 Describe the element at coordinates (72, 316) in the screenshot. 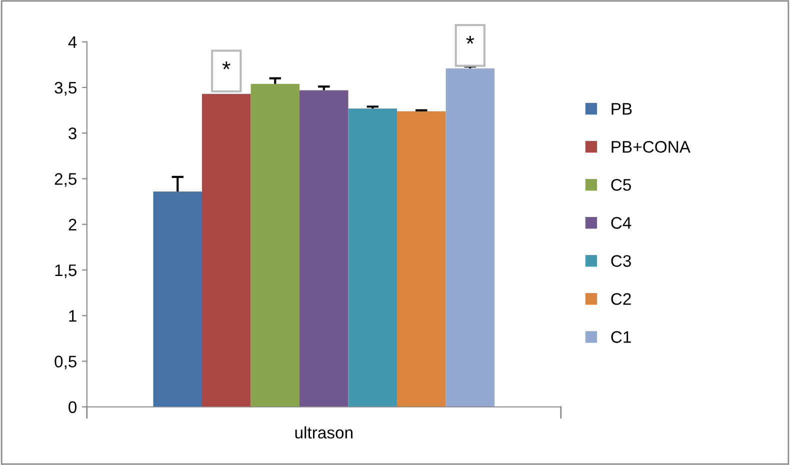

I see `y-tick-label: 1` at that location.